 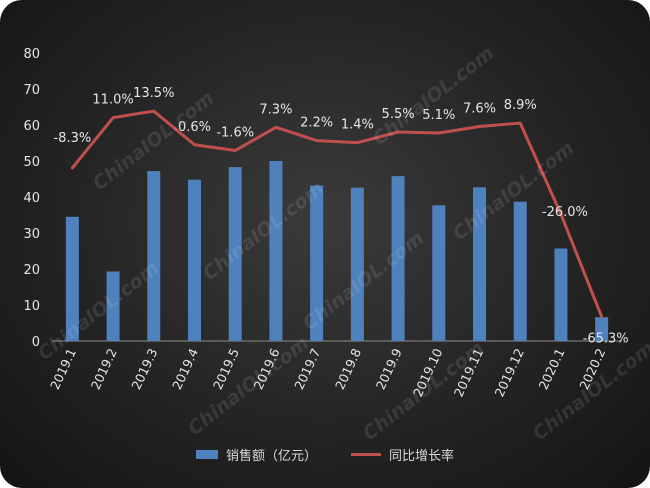 What do you see at coordinates (31, 126) in the screenshot?
I see `y-tick-label: 60` at bounding box center [31, 126].